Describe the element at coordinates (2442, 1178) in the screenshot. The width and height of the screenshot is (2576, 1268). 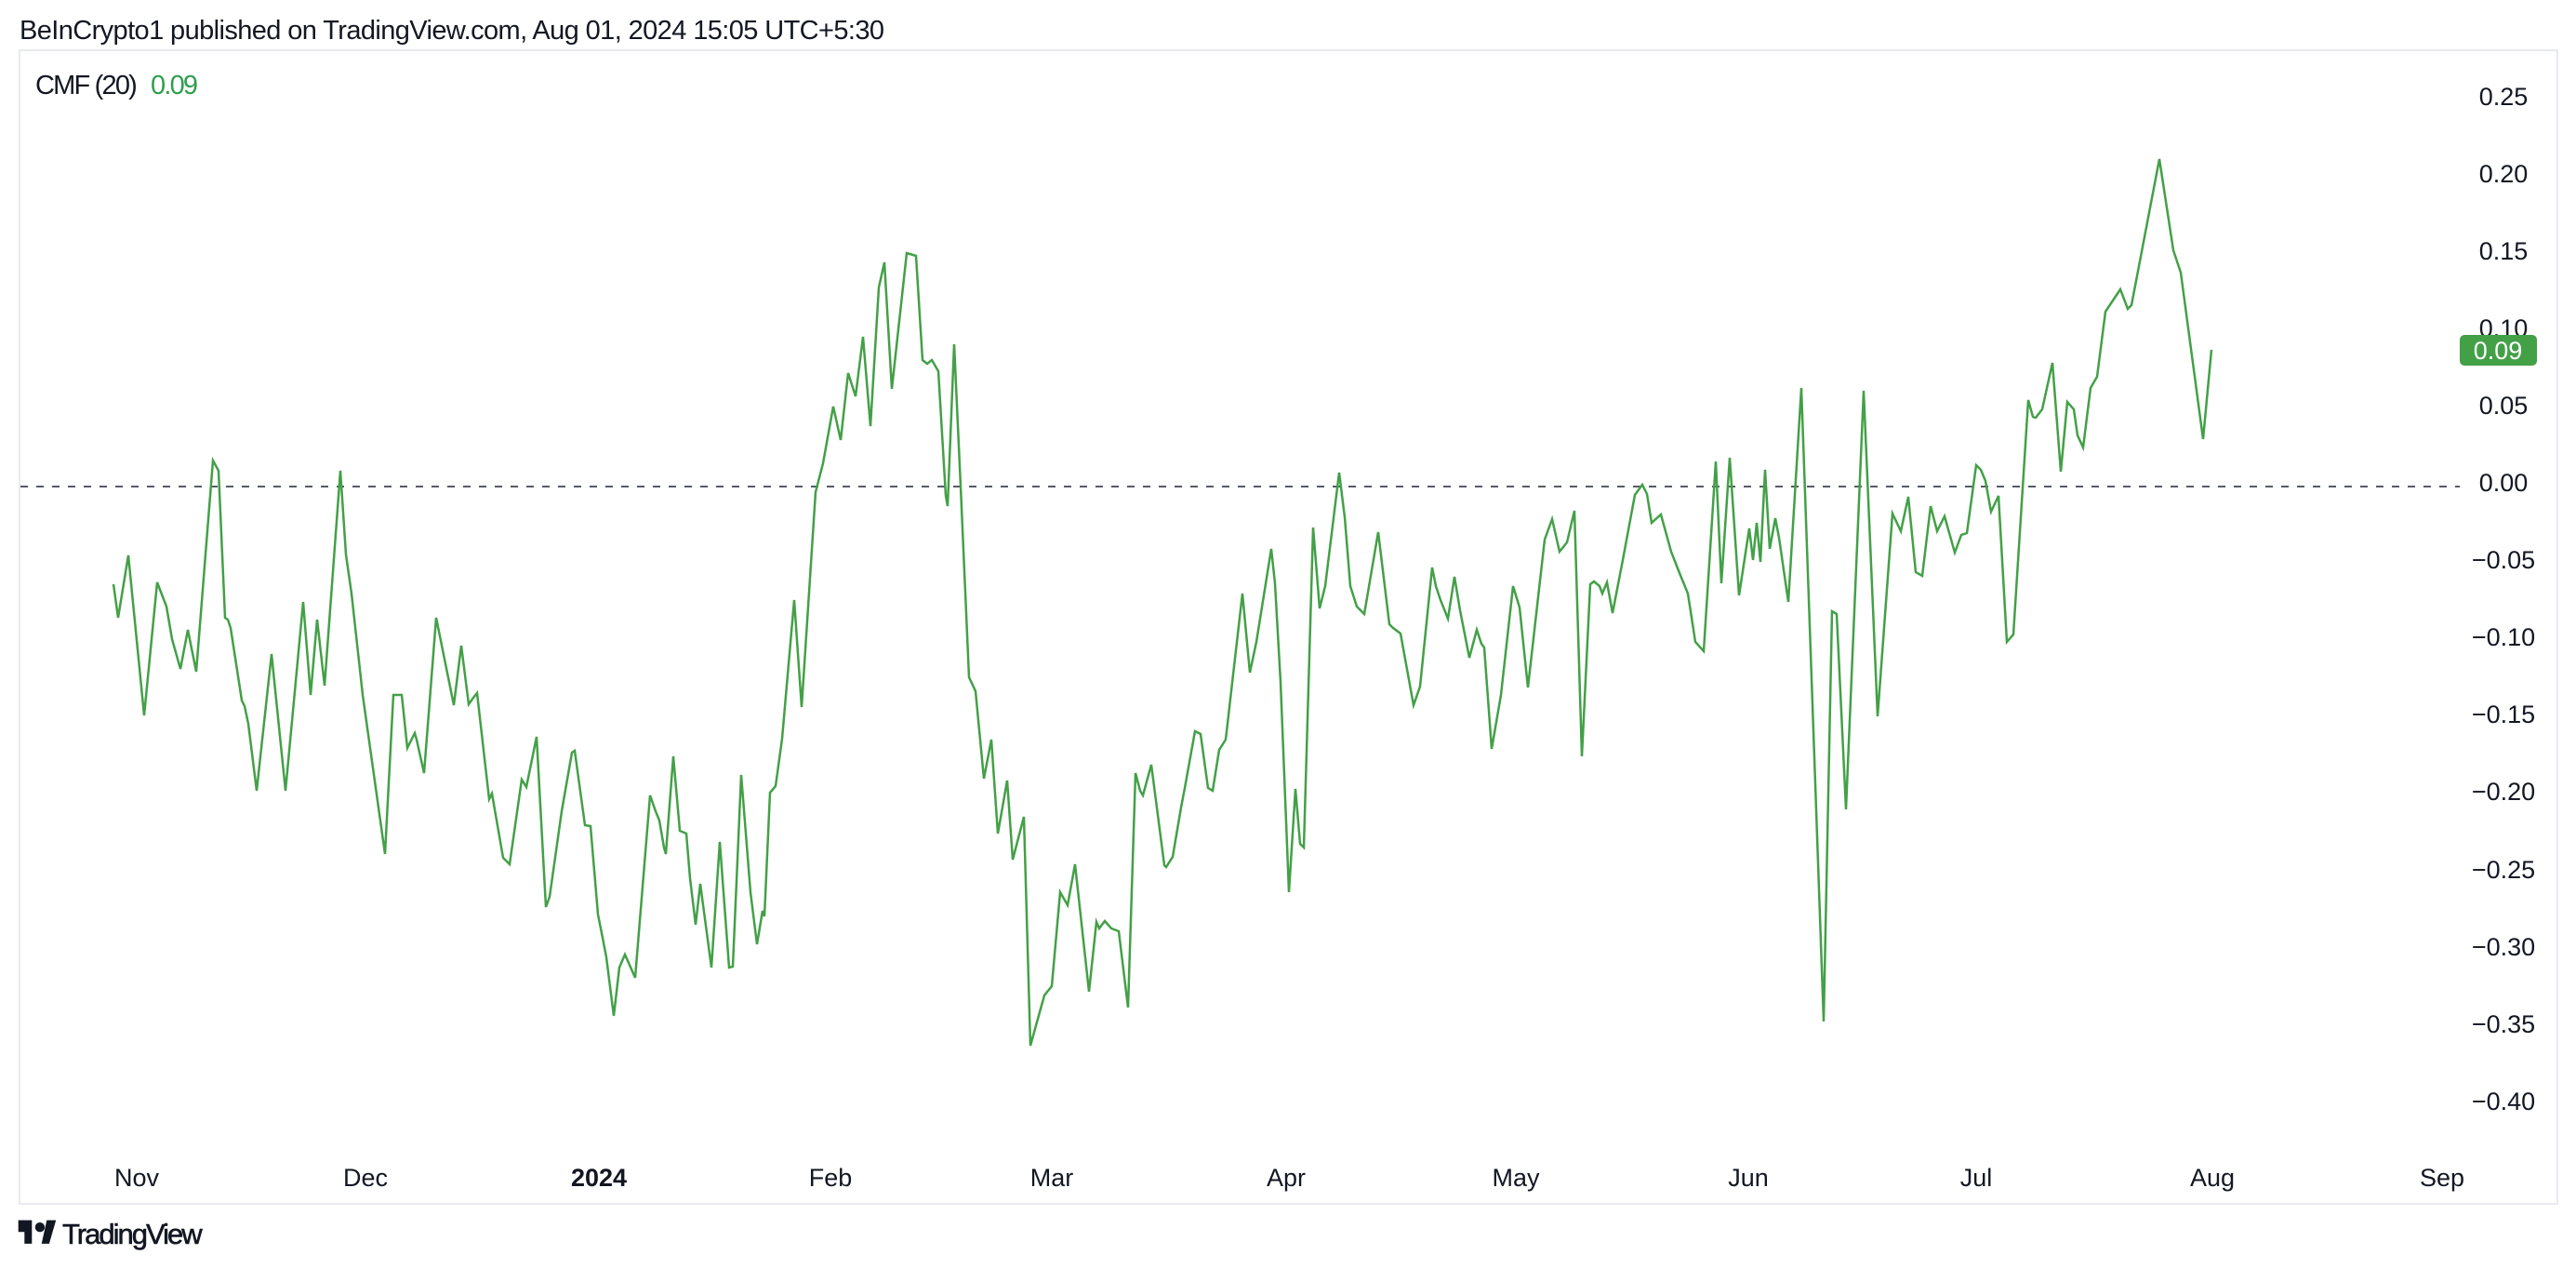
I see `svg-text: Sep` at that location.